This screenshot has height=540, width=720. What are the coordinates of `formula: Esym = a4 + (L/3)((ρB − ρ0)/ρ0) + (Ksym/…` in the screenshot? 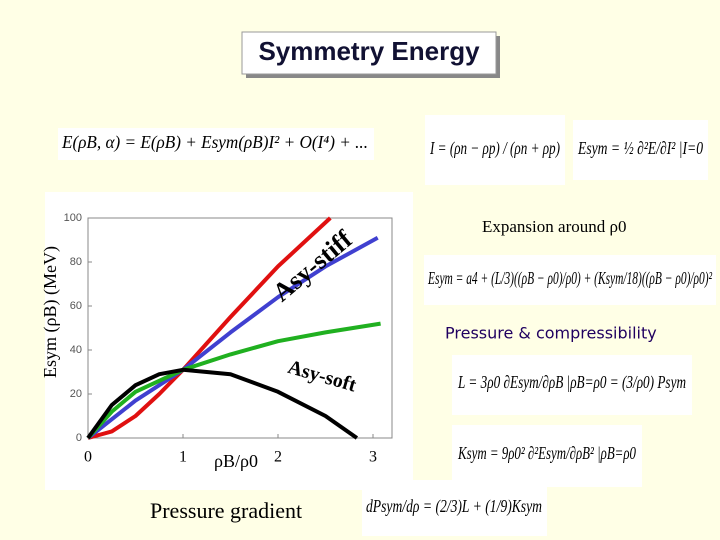 It's located at (569, 278).